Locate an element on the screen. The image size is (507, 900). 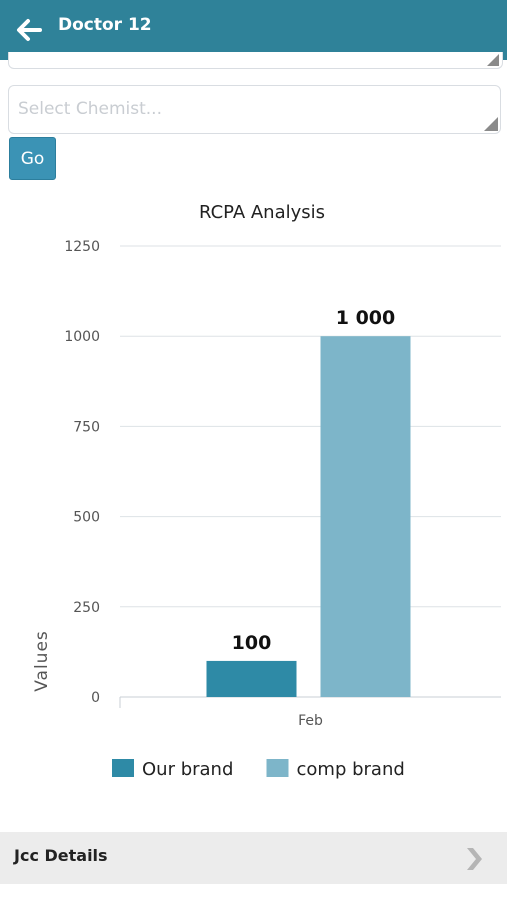
arrow-left-icon is located at coordinates (28, 30).